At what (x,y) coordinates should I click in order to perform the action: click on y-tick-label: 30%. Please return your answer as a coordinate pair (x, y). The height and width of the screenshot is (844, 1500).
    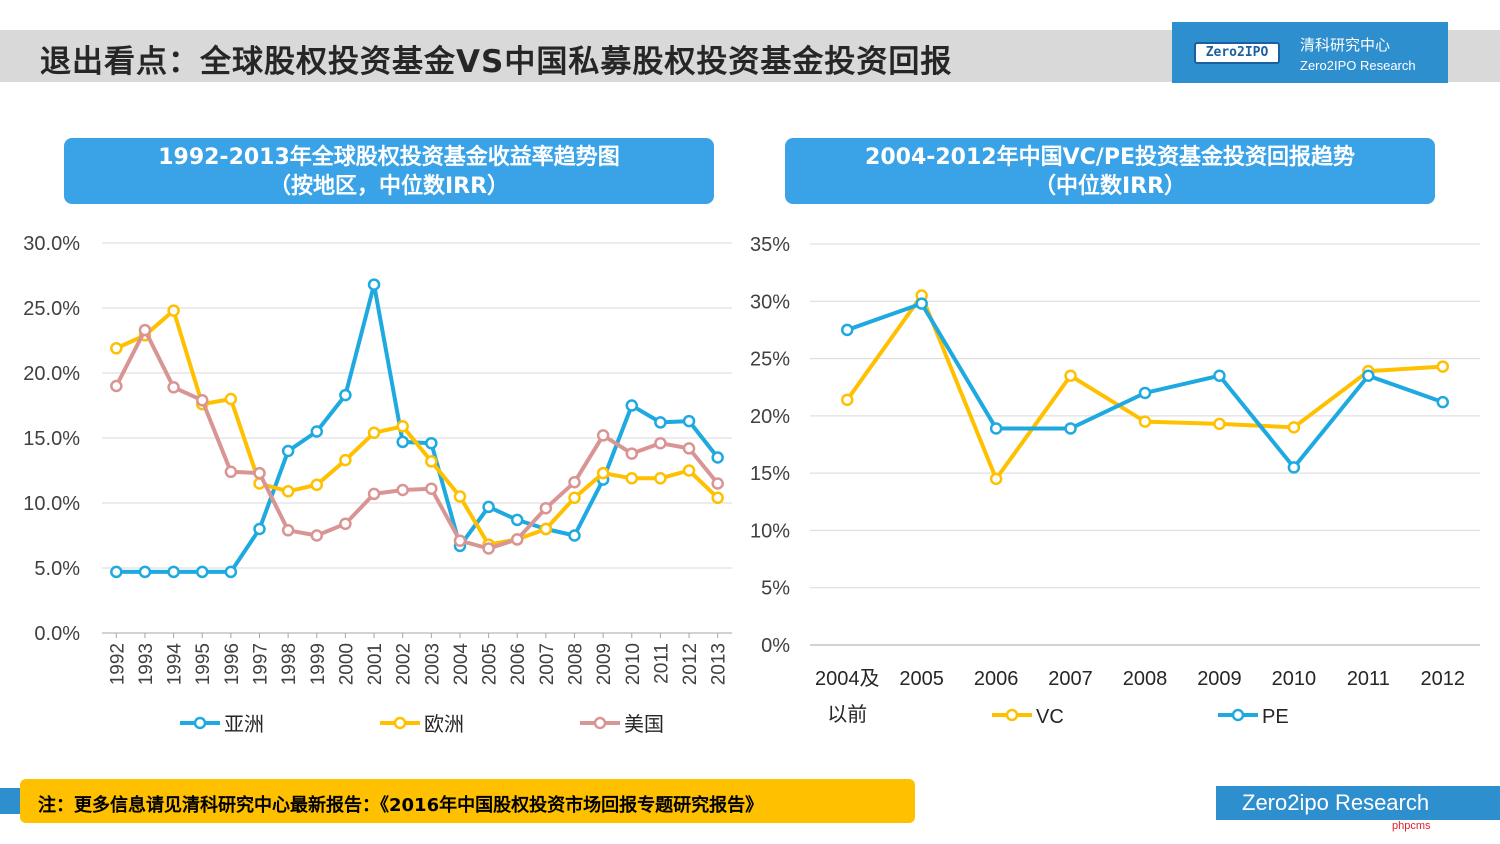
    Looking at the image, I should click on (770, 302).